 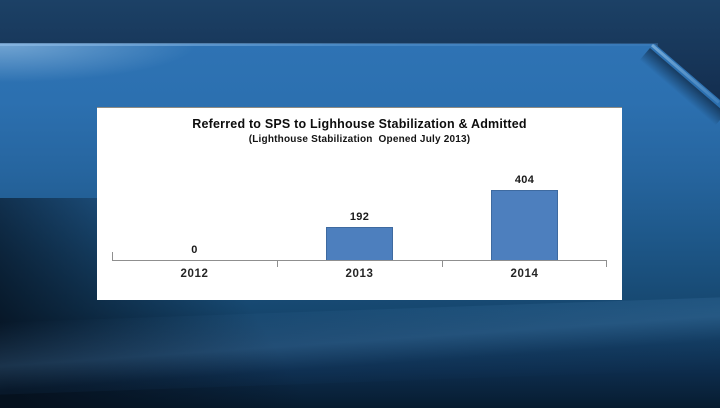 I want to click on x-label-2013: 2013, so click(x=359, y=274).